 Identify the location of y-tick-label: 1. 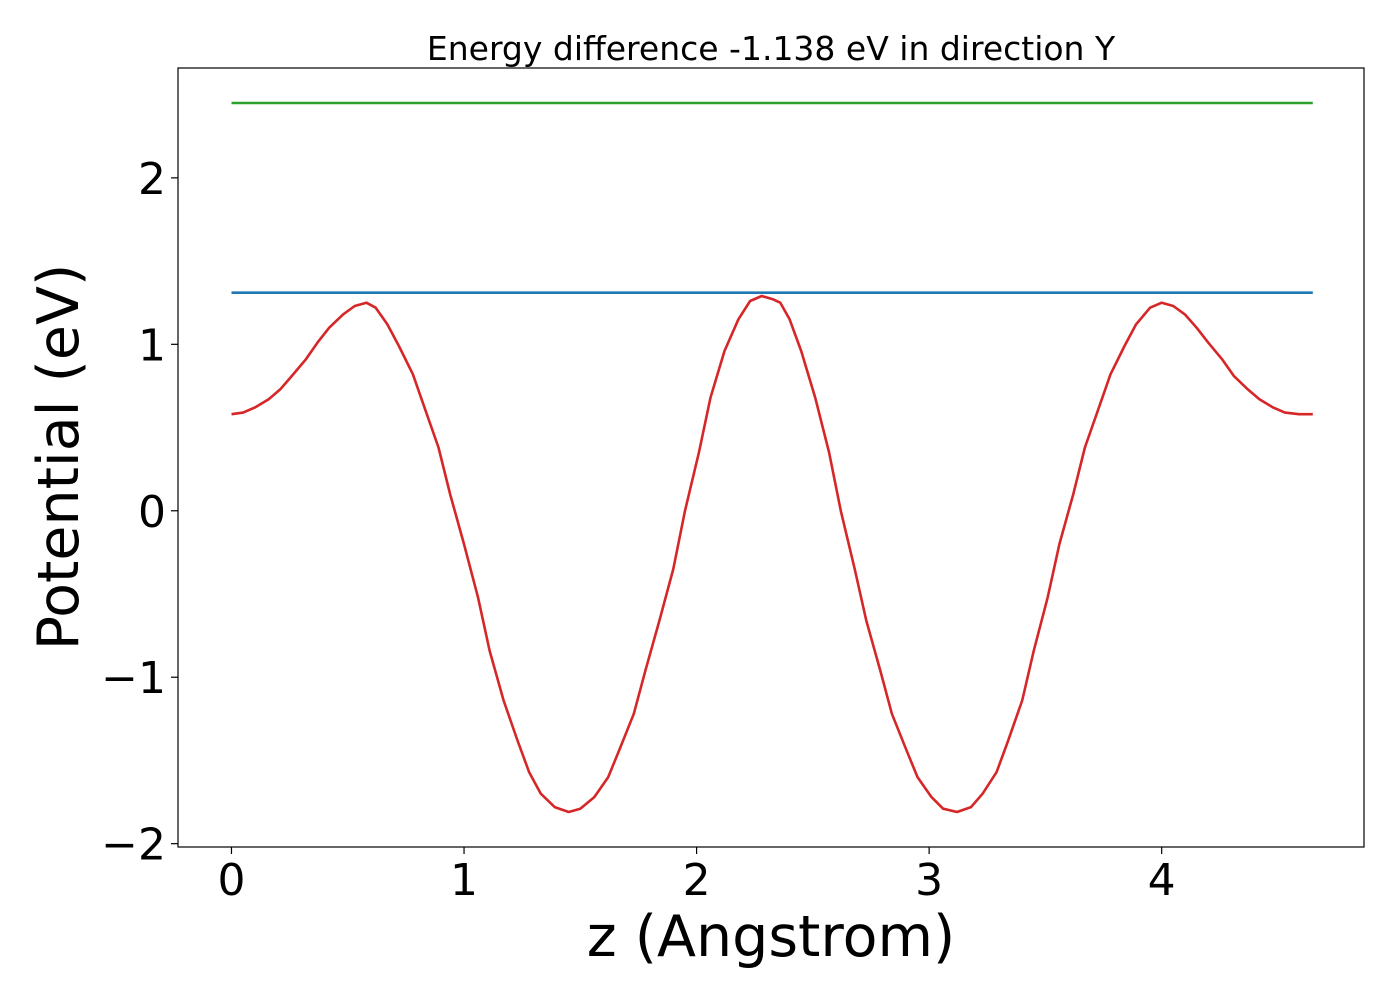
(152, 345).